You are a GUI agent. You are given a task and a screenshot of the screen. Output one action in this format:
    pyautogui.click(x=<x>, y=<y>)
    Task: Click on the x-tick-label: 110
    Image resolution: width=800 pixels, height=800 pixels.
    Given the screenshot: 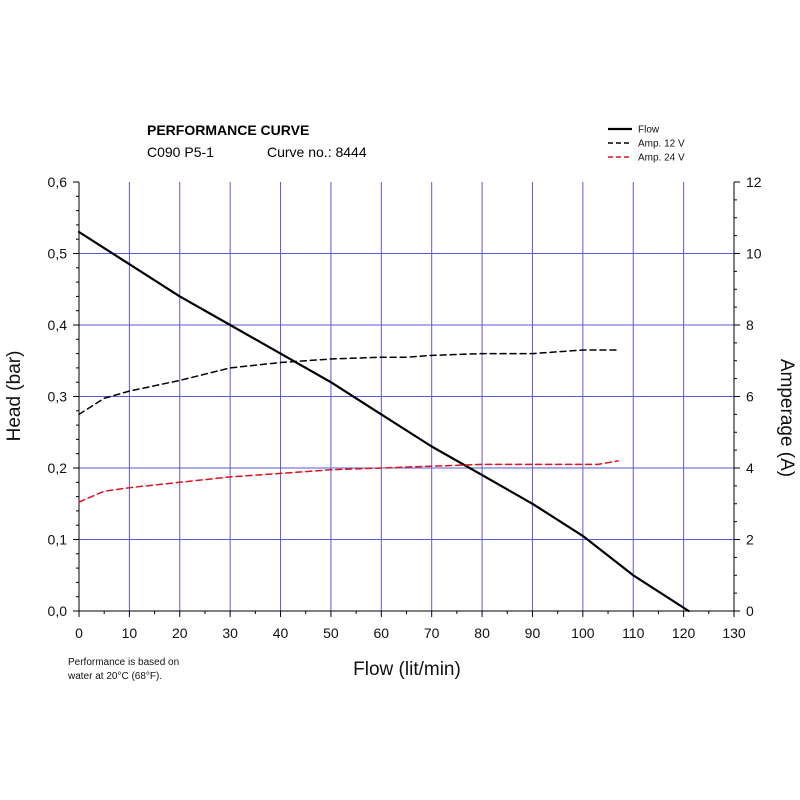 What is the action you would take?
    pyautogui.click(x=633, y=633)
    